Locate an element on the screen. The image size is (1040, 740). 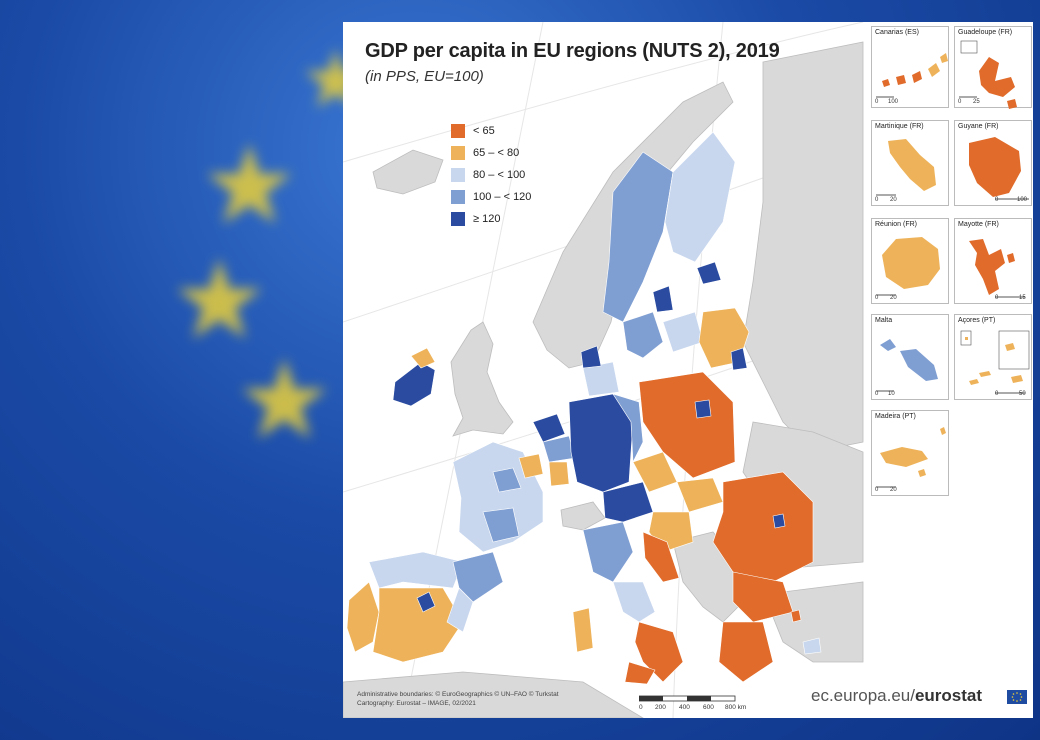
inset-mayotte: Mayotte (FR) 0 15 is located at coordinates (993, 261).